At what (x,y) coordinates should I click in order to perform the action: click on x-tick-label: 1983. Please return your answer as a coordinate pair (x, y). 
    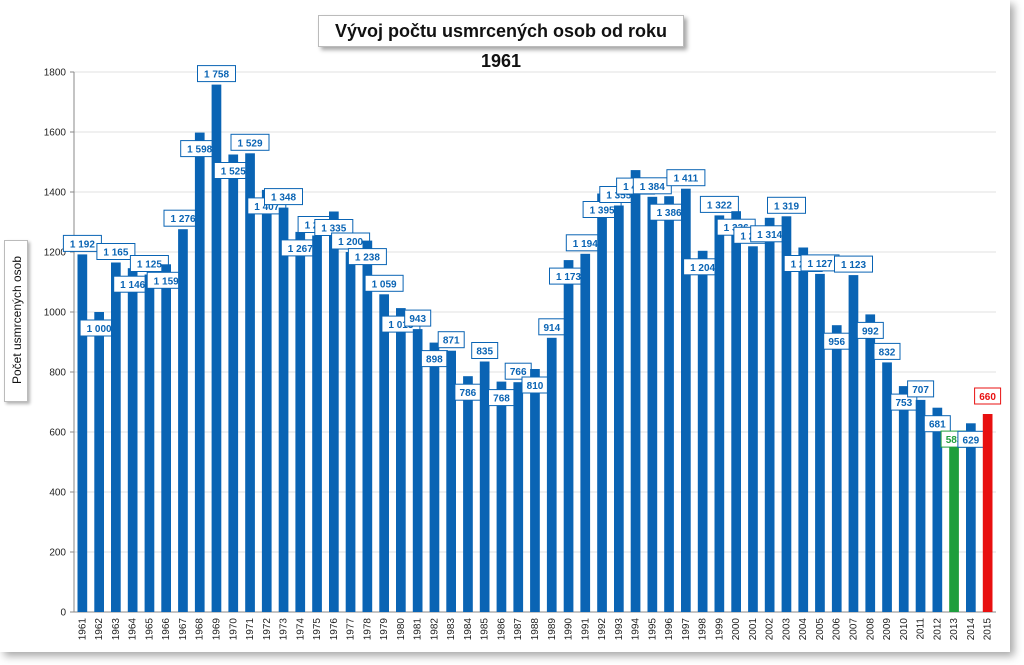
    Looking at the image, I should click on (451, 629).